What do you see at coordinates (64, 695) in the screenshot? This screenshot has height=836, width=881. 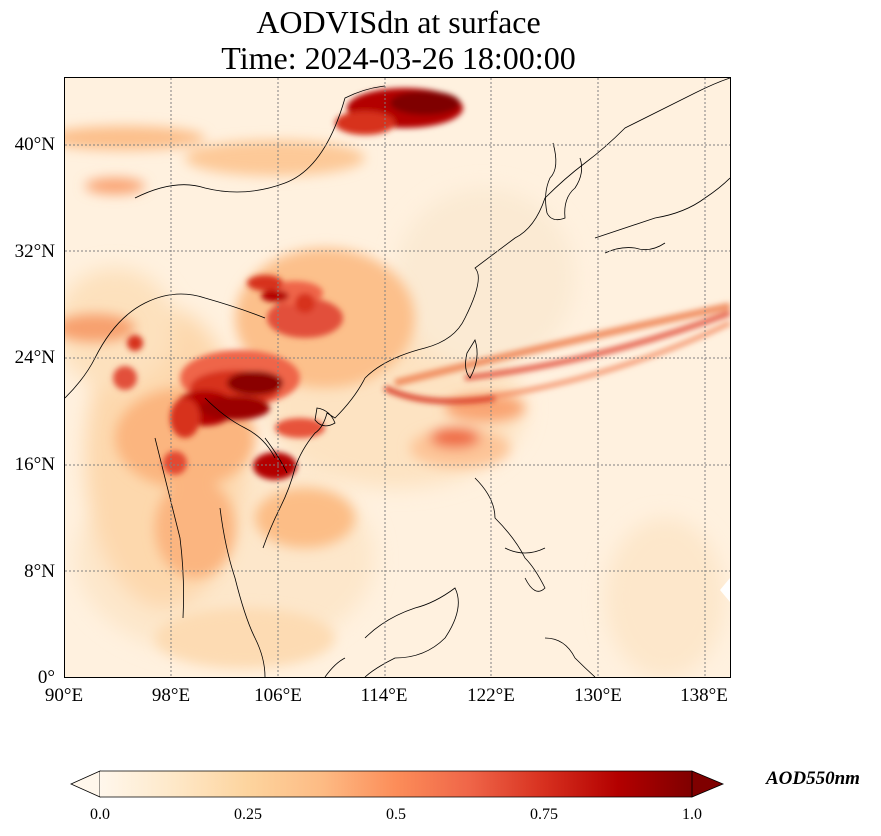 I see `lon-tick-label: 90°E` at bounding box center [64, 695].